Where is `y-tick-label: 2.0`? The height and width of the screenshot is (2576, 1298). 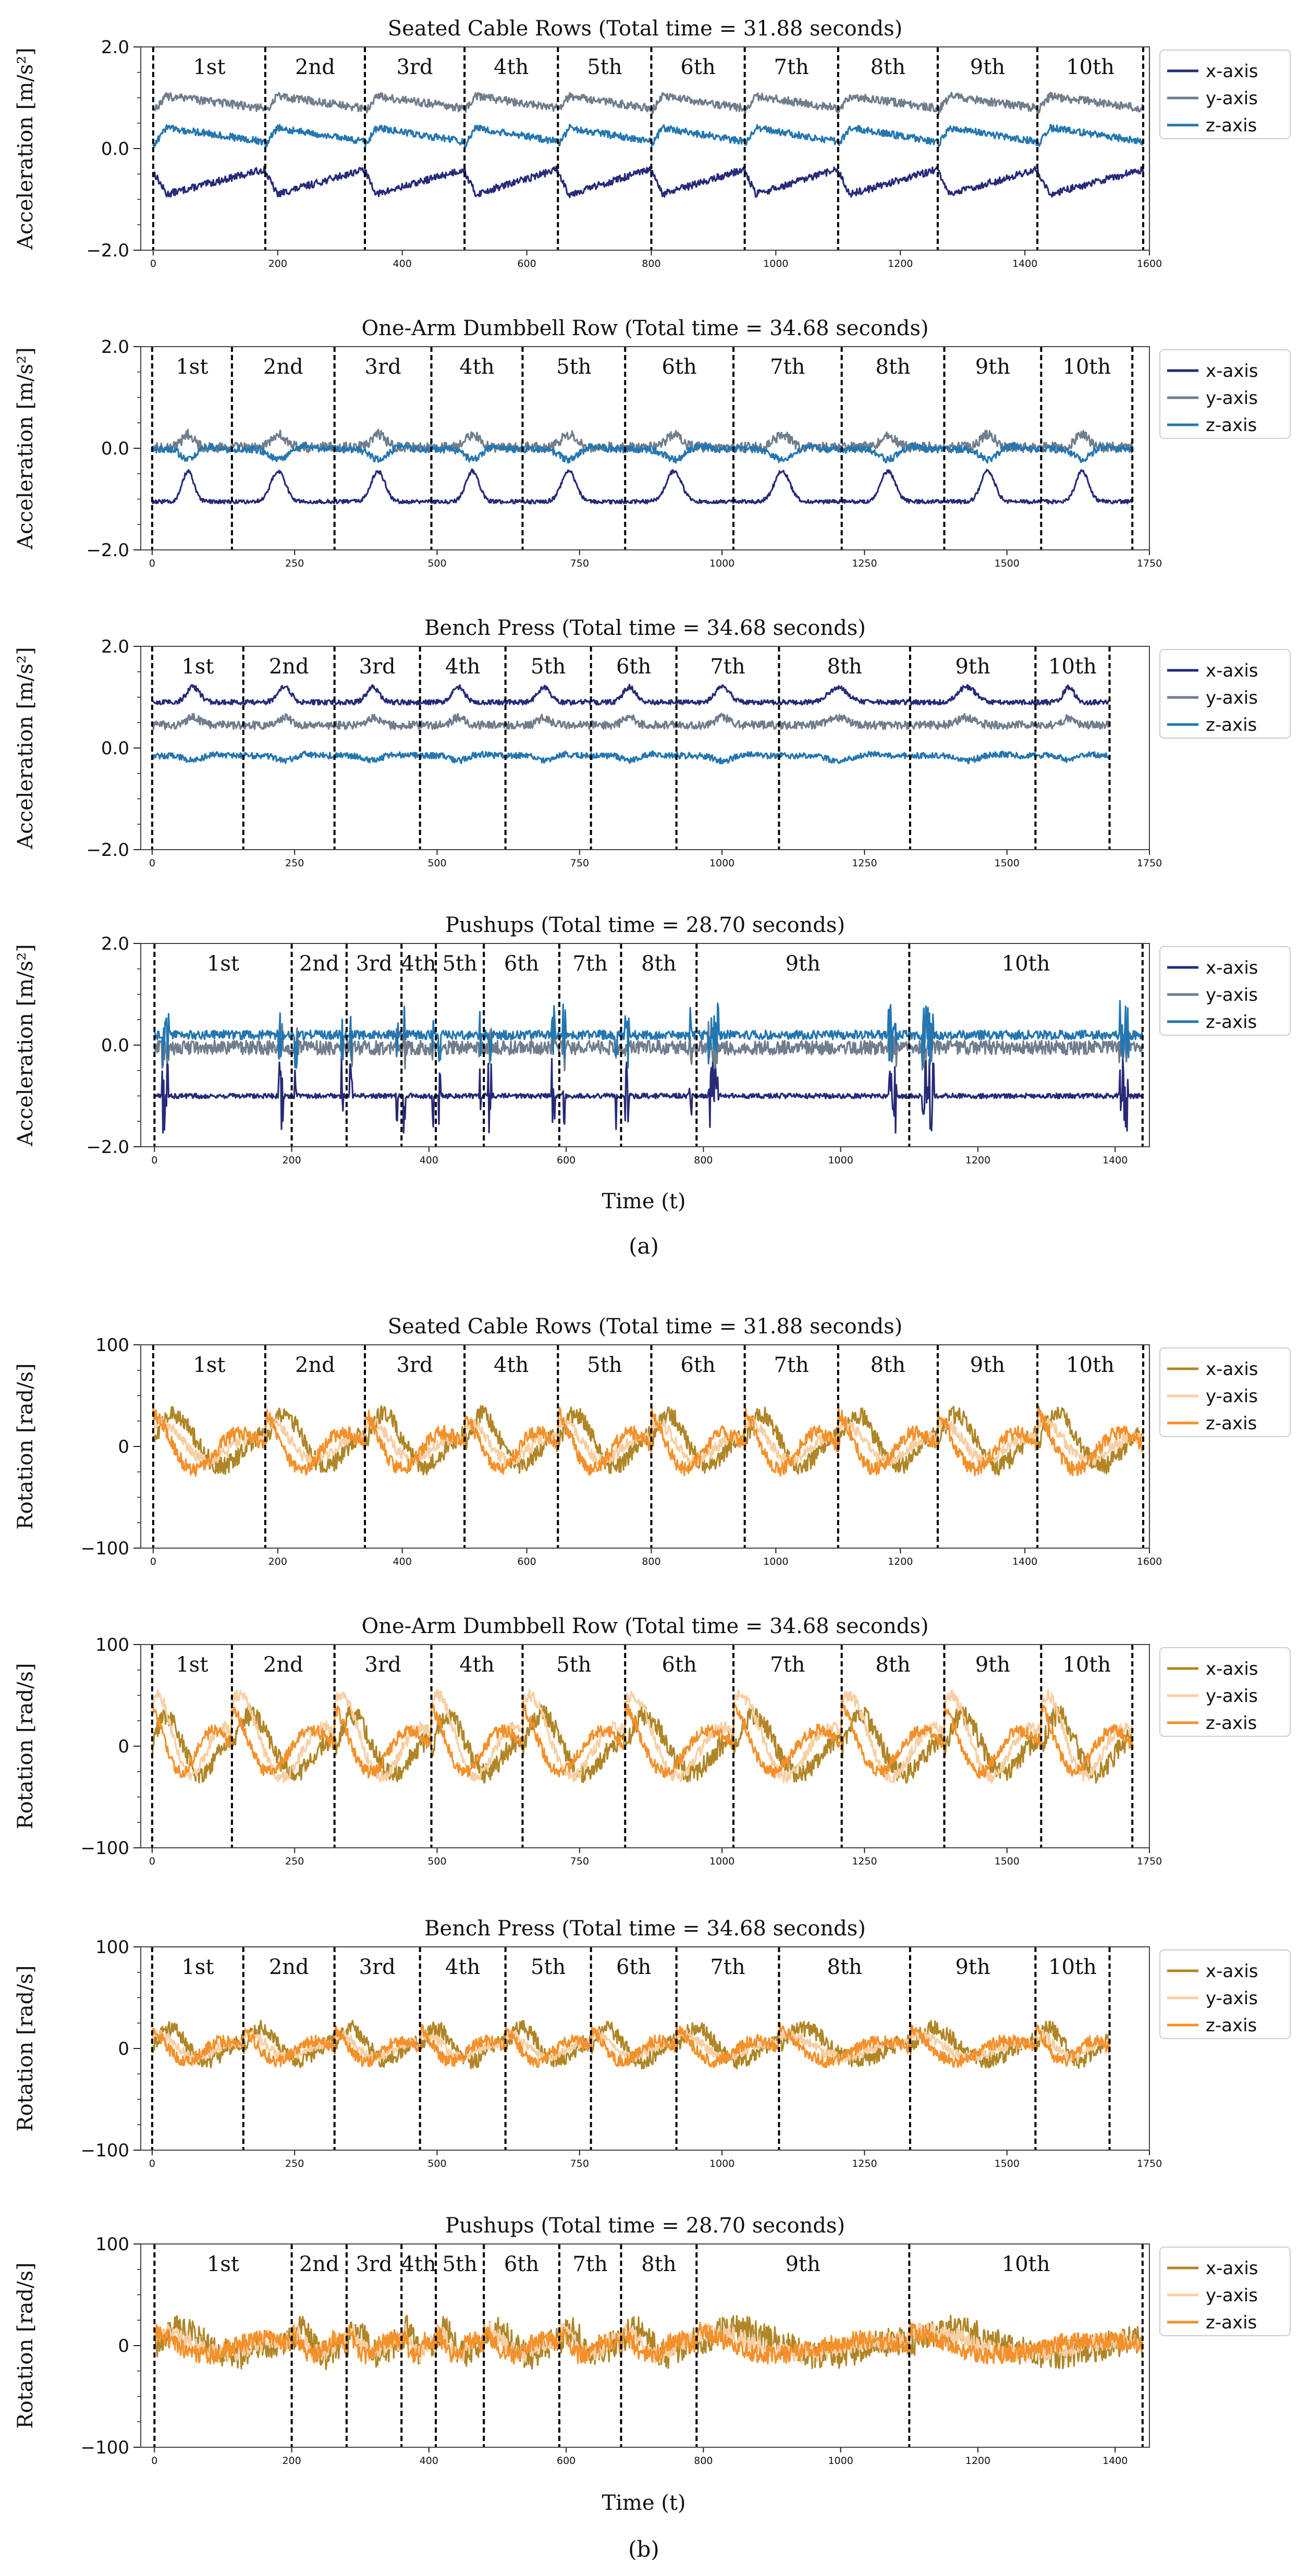 y-tick-label: 2.0 is located at coordinates (115, 646).